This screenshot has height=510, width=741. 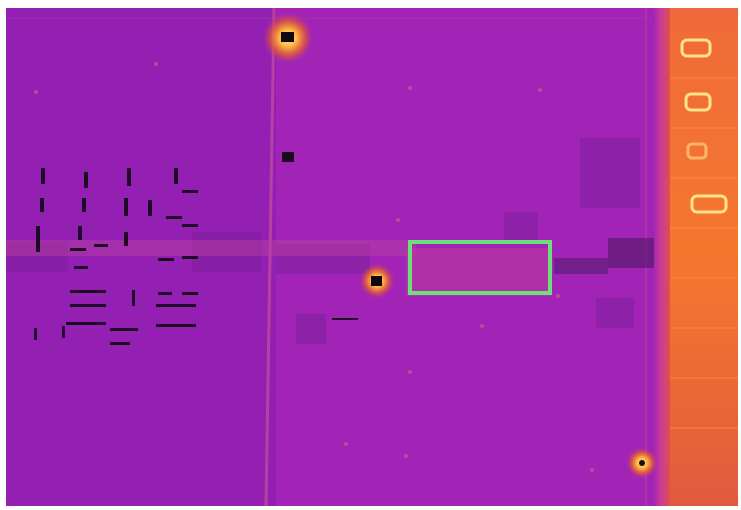 What do you see at coordinates (270, 257) in the screenshot?
I see `roof-seam` at bounding box center [270, 257].